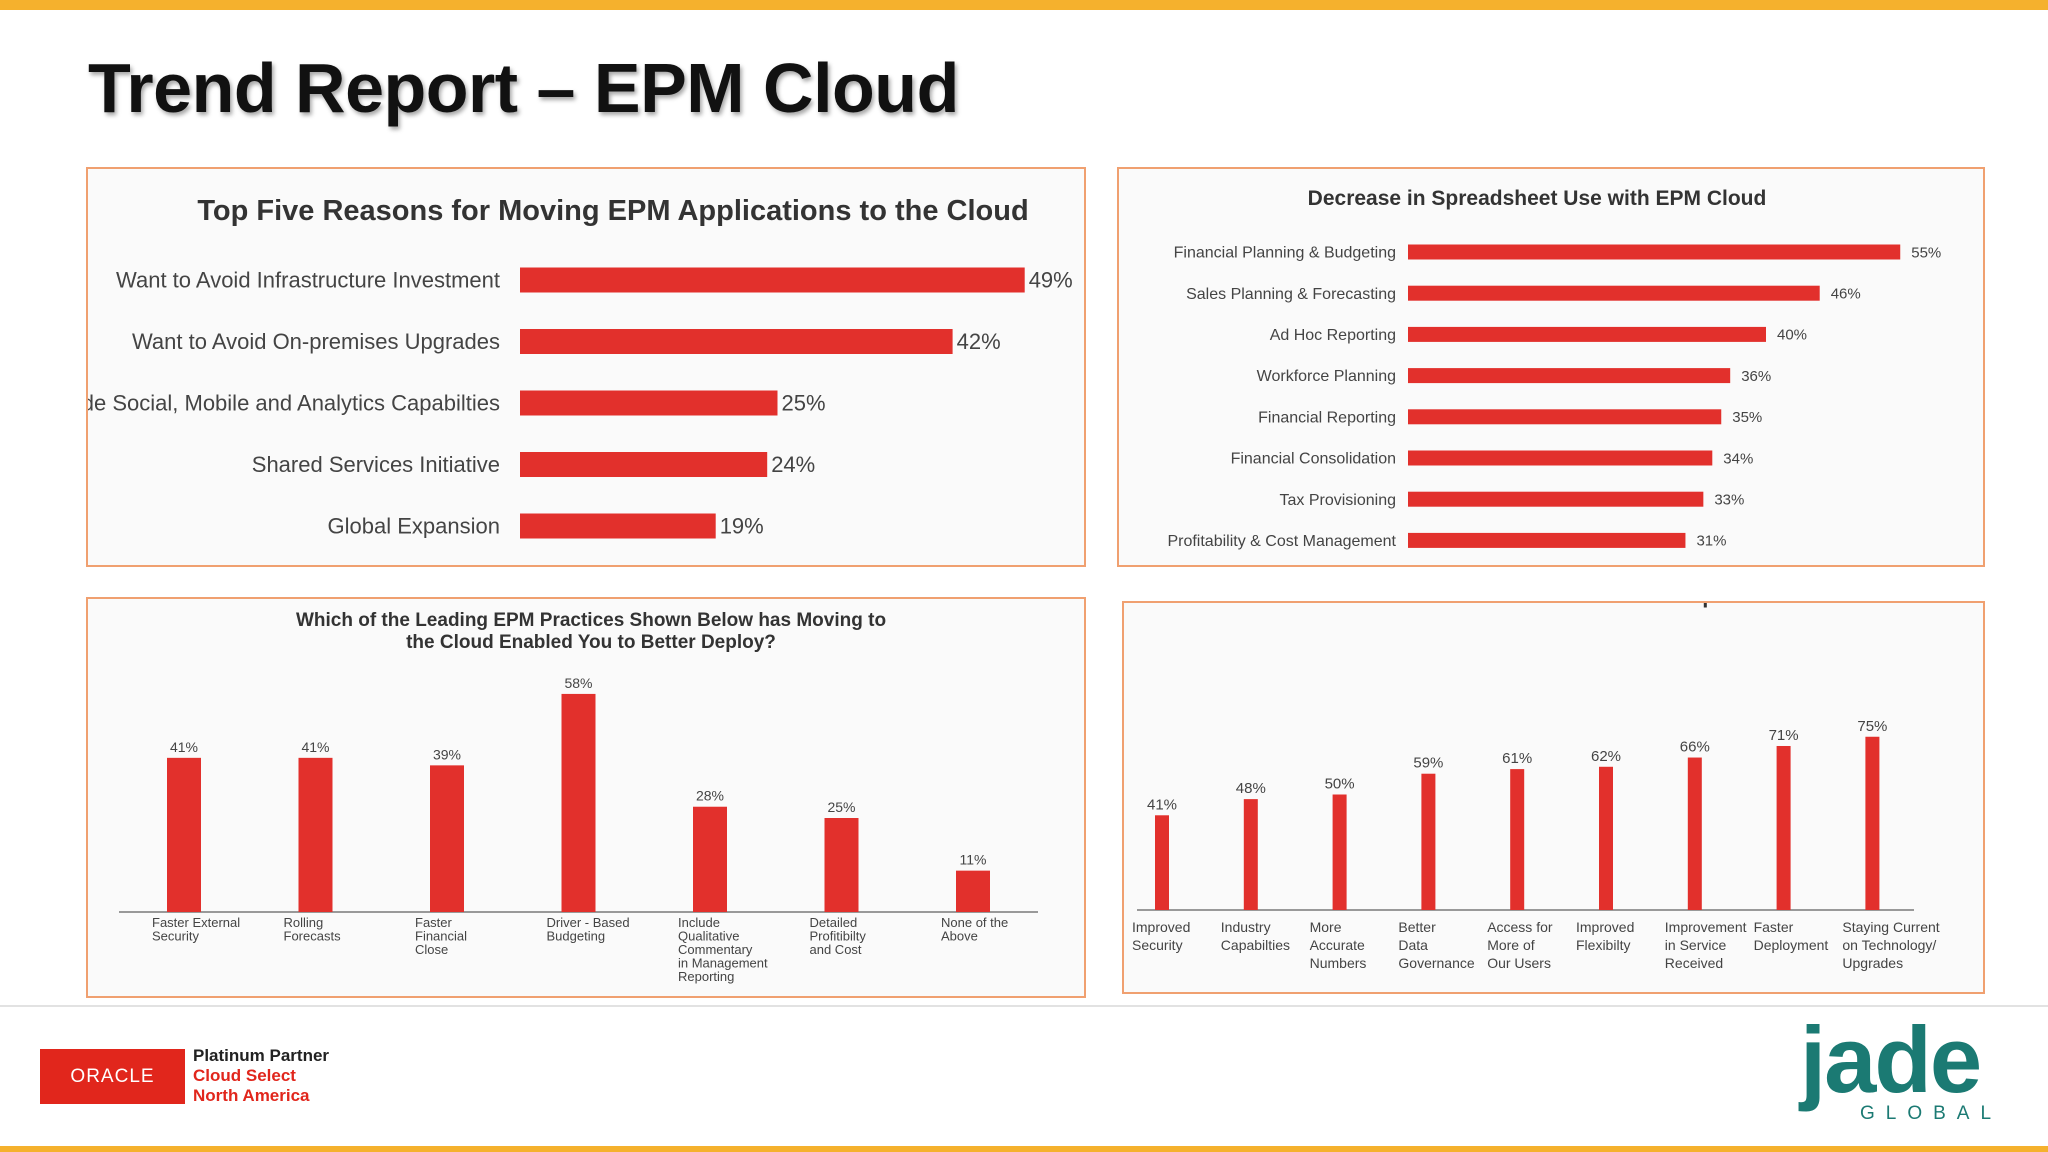 Image resolution: width=2048 pixels, height=1152 pixels. What do you see at coordinates (1872, 963) in the screenshot?
I see `category-label: Upgrades` at bounding box center [1872, 963].